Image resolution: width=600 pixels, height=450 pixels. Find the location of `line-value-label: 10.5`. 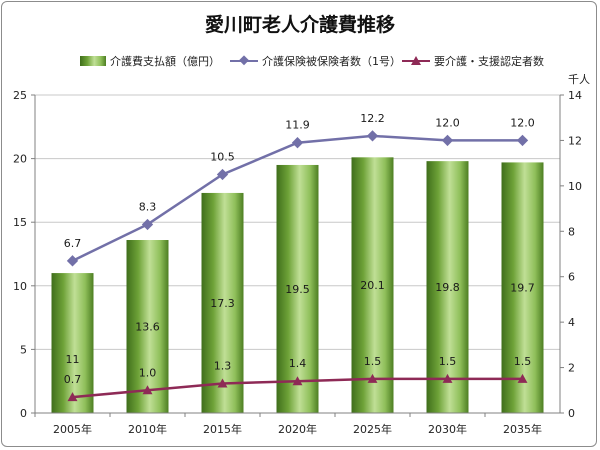

line-value-label: 10.5 is located at coordinates (222, 157).